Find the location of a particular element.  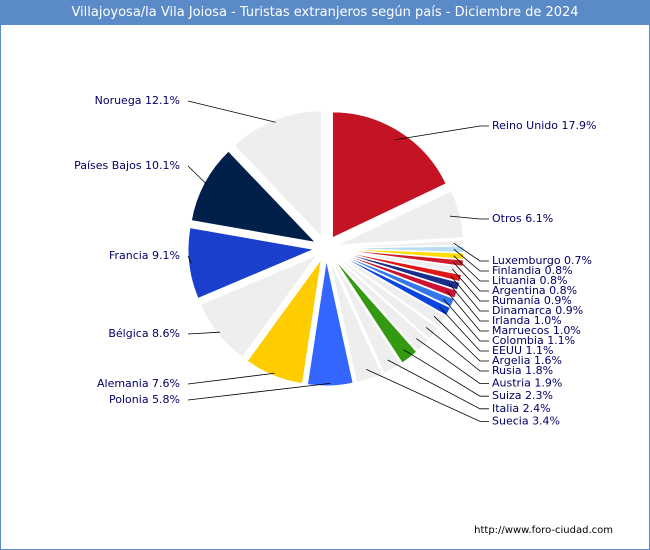

leader-line-irlanda is located at coordinates (468, 302).